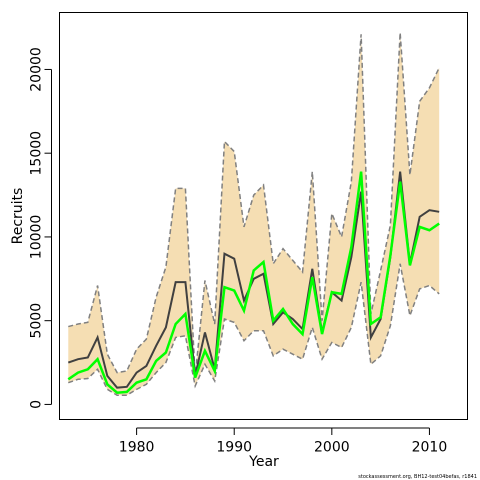 This screenshot has width=480, height=480. I want to click on y-tick-label: 0, so click(37, 404).